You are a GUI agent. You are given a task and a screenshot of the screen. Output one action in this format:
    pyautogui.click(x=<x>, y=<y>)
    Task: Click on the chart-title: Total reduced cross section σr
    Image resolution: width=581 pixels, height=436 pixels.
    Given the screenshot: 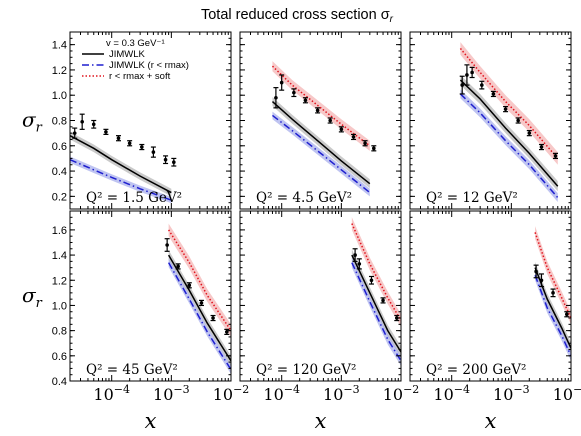 What is the action you would take?
    pyautogui.click(x=297, y=16)
    